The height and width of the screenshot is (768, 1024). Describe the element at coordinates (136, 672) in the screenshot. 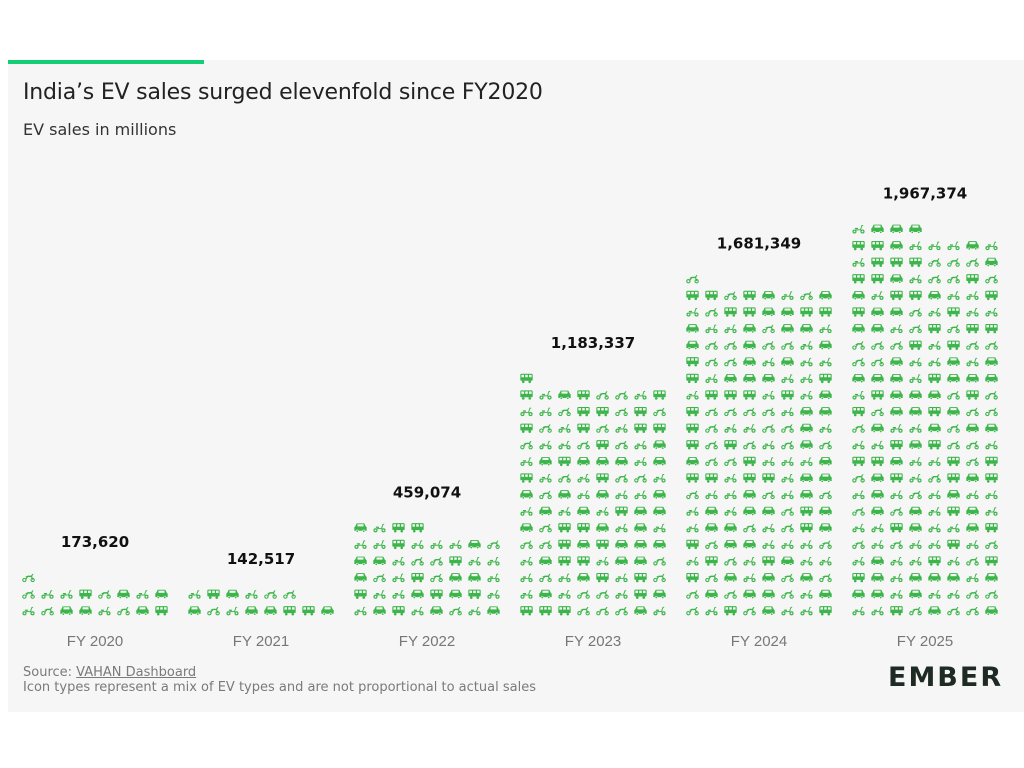

I see `source-link: VAHAN Dashboard` at that location.